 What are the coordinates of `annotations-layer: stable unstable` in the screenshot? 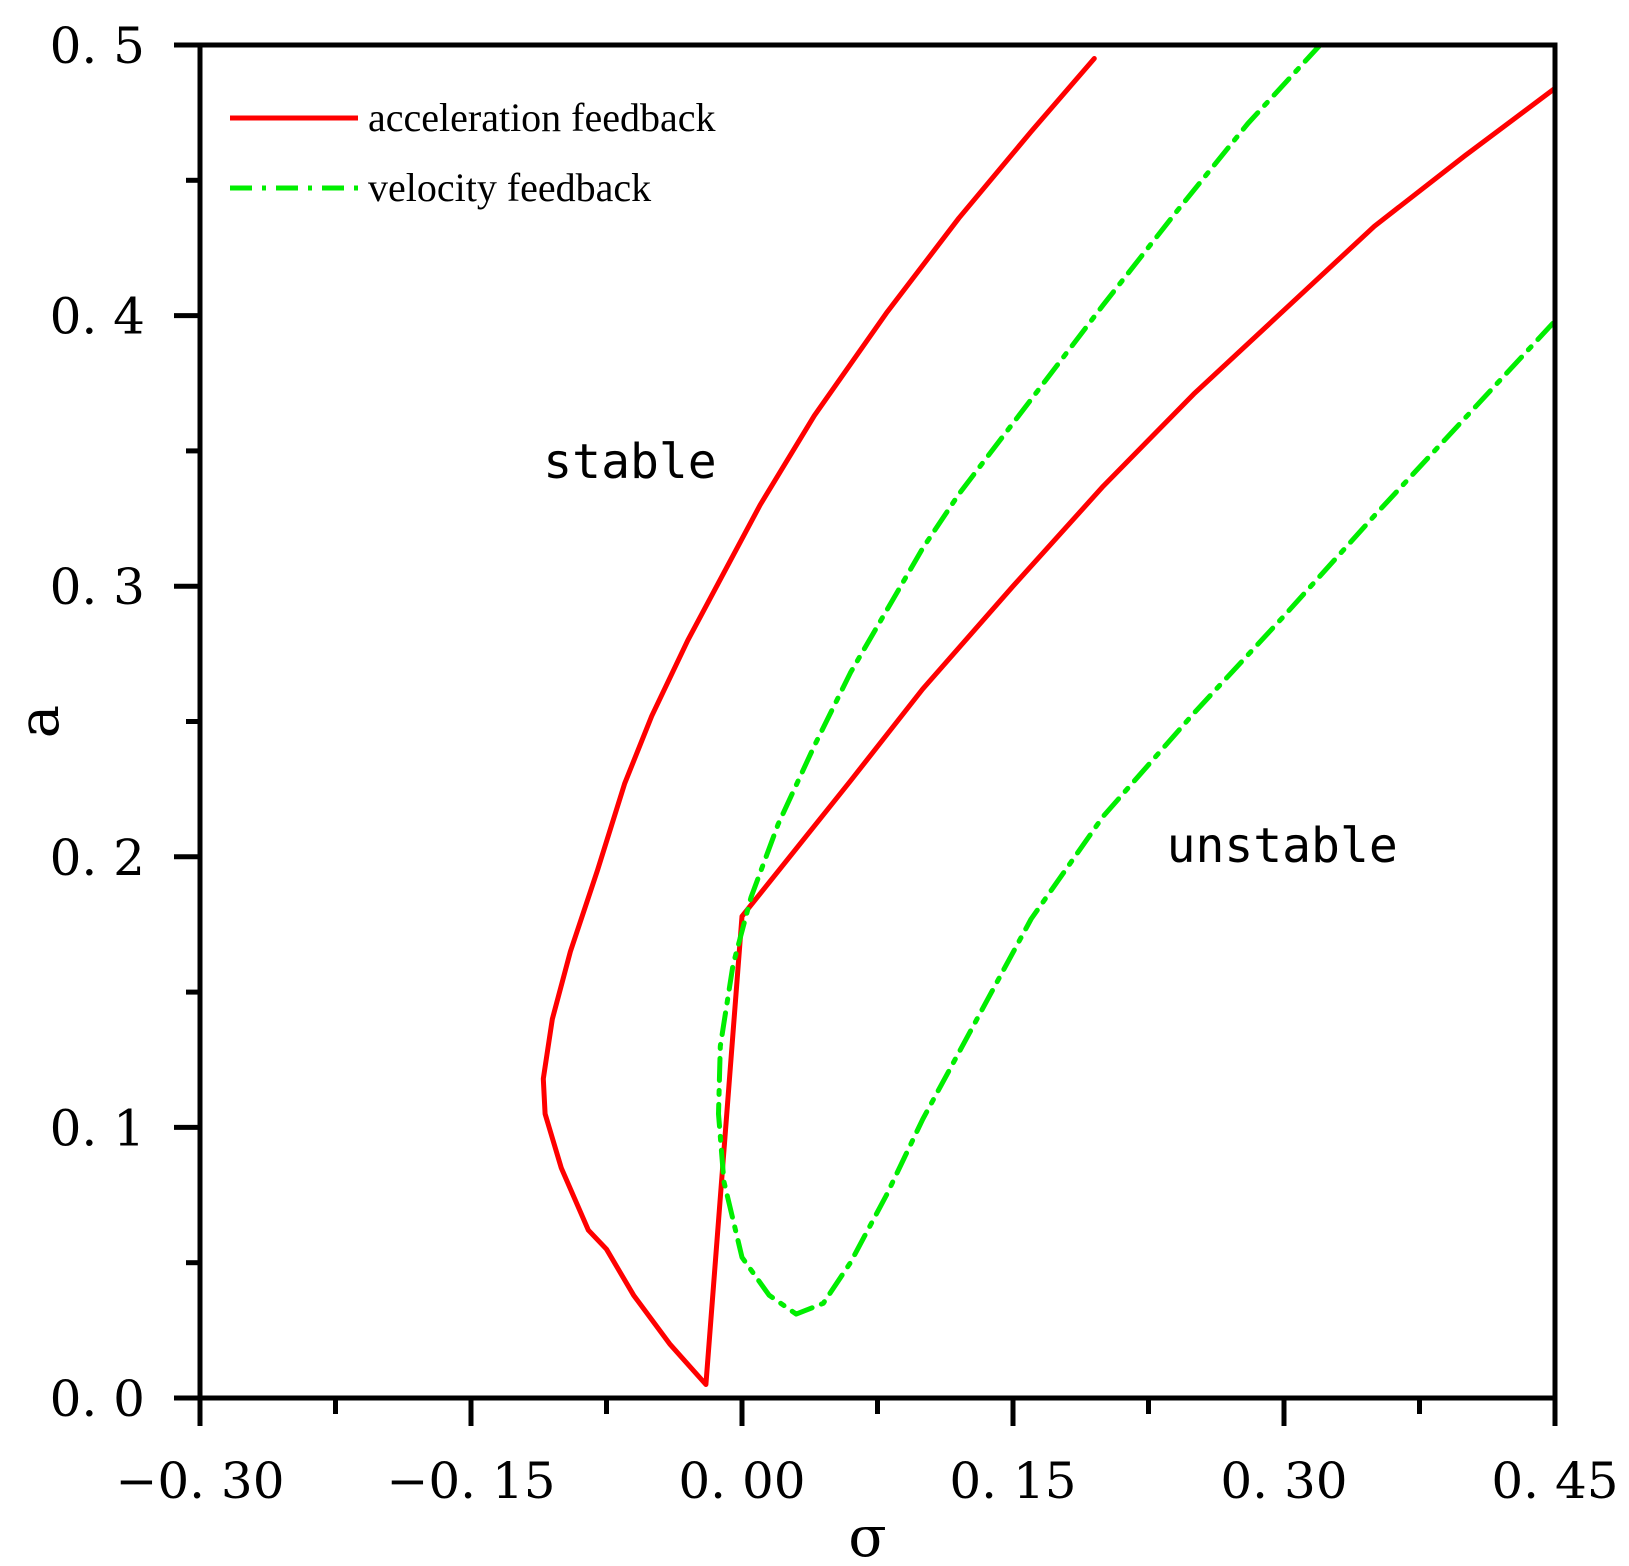 It's located at (970, 654).